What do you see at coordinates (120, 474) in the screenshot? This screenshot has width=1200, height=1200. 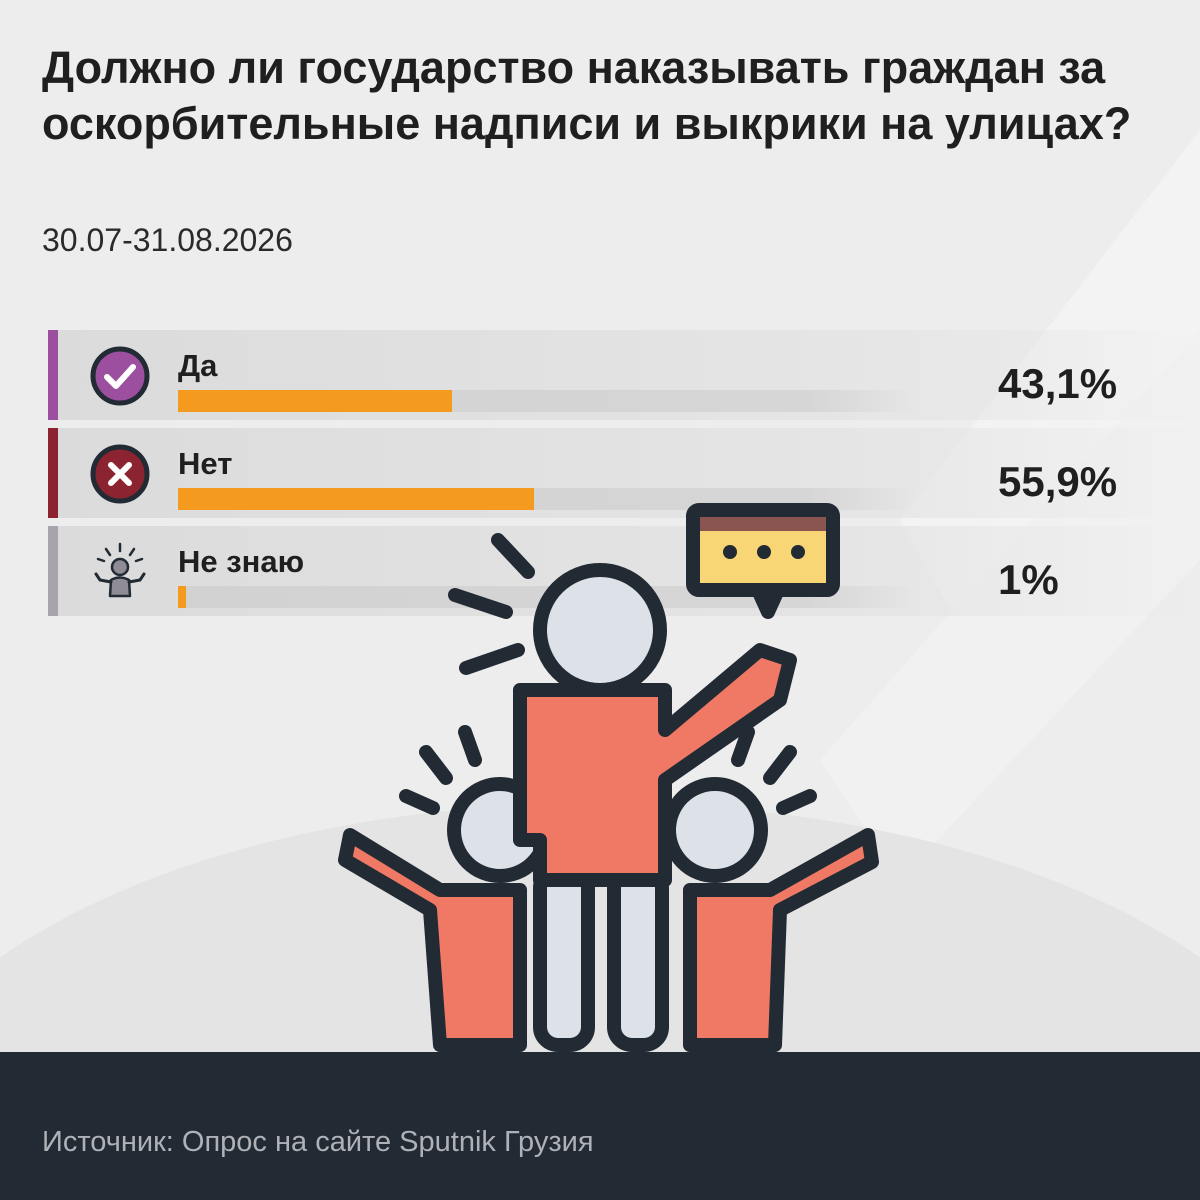 I see `cross-circle-icon` at bounding box center [120, 474].